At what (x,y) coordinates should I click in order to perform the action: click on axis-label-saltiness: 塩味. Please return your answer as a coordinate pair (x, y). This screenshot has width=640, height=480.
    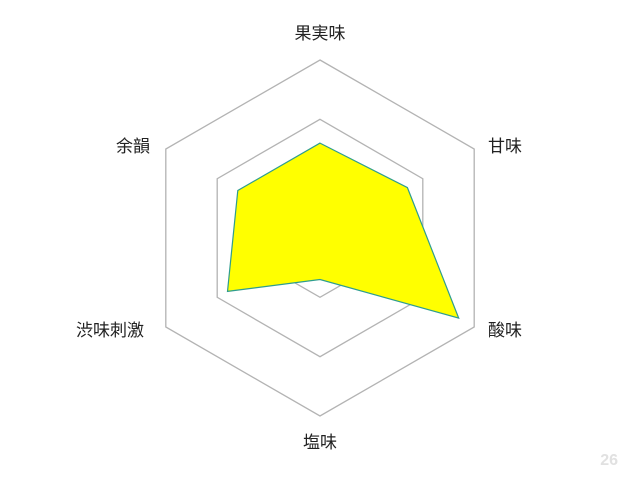
    Looking at the image, I should click on (320, 443).